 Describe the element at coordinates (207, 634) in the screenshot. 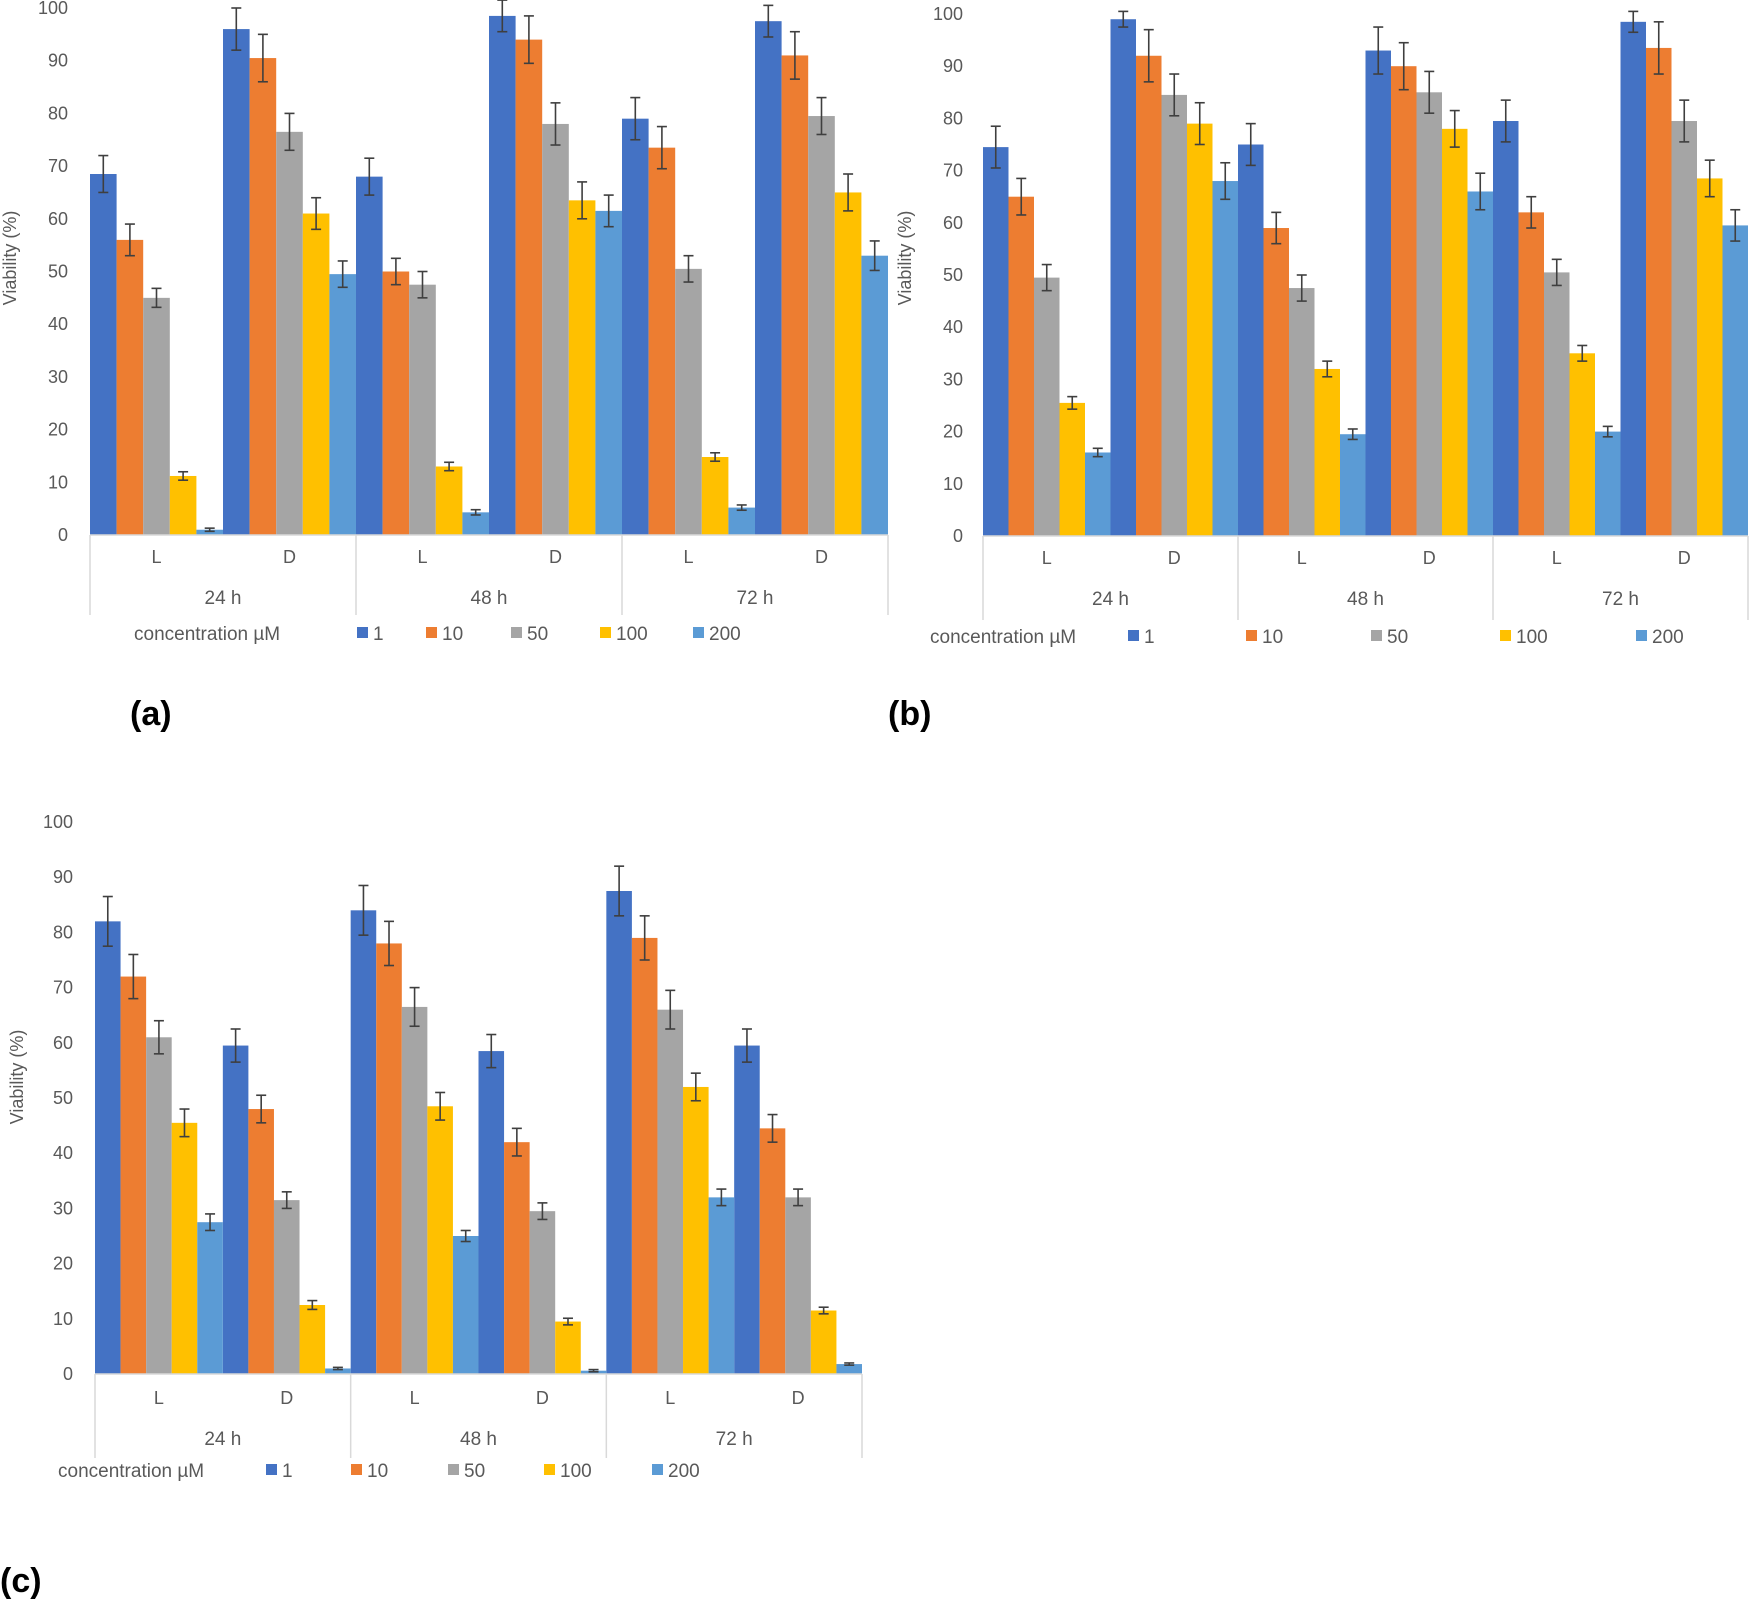

I see `legend-title: concentration µM` at that location.